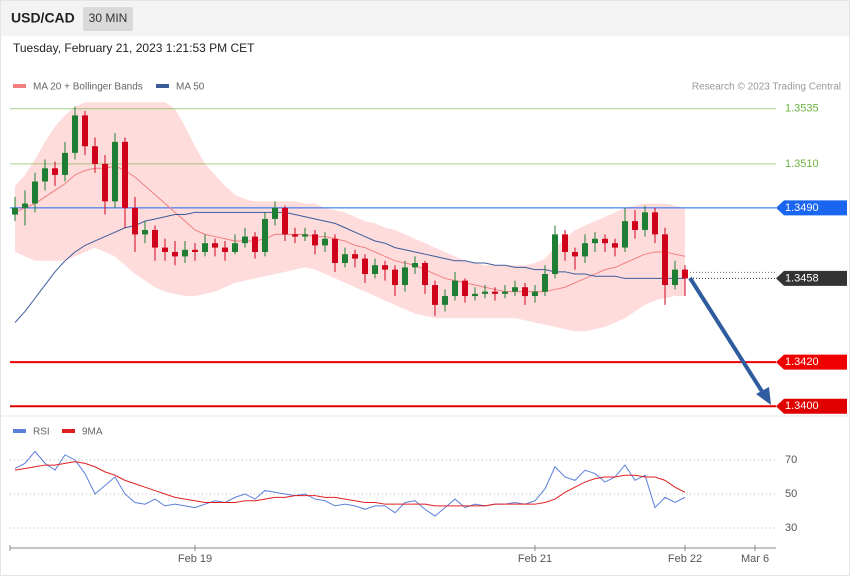 Image resolution: width=850 pixels, height=576 pixels. Describe the element at coordinates (802, 278) in the screenshot. I see `level-label: 1.3458` at that location.